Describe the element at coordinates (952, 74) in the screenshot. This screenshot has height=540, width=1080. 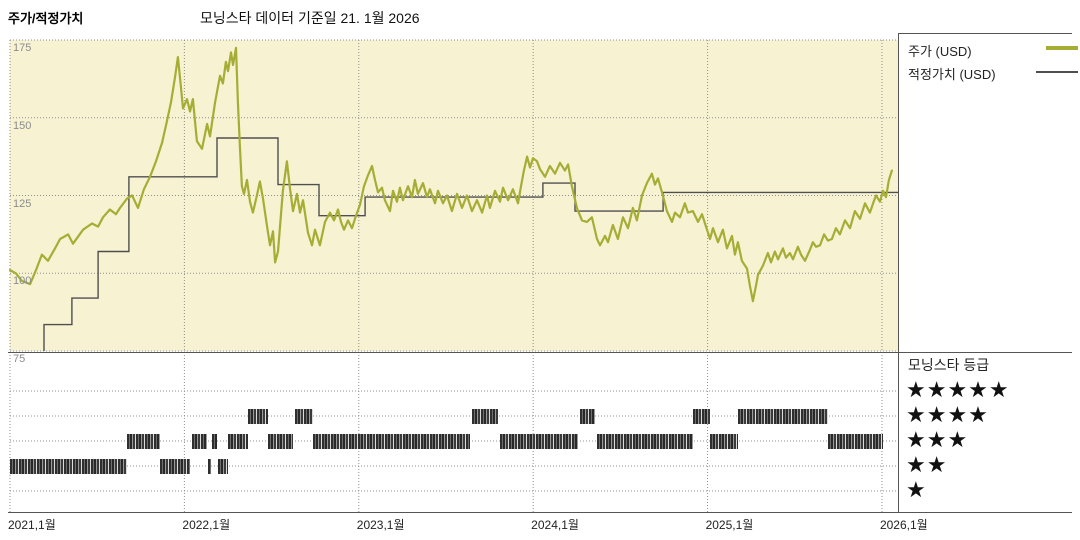
I see `legend-fair-value-label: 적정가치 (USD)` at that location.